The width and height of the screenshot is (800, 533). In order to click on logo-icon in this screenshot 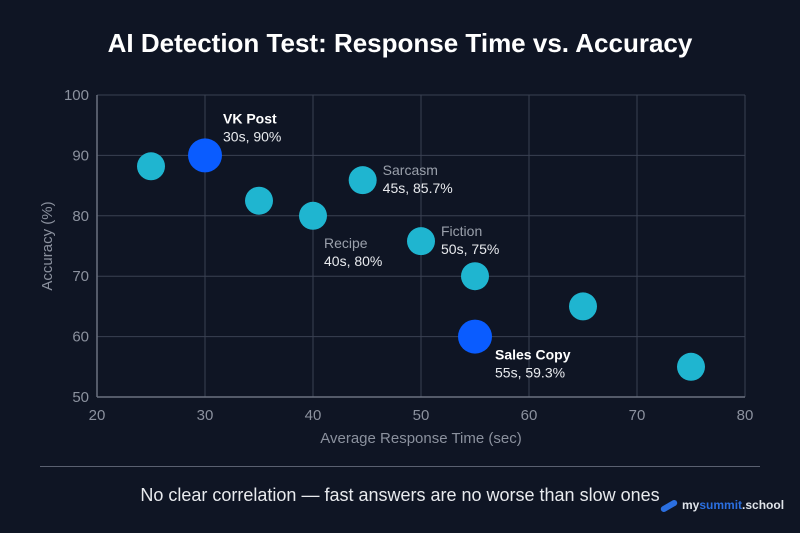, I will do `click(669, 505)`.